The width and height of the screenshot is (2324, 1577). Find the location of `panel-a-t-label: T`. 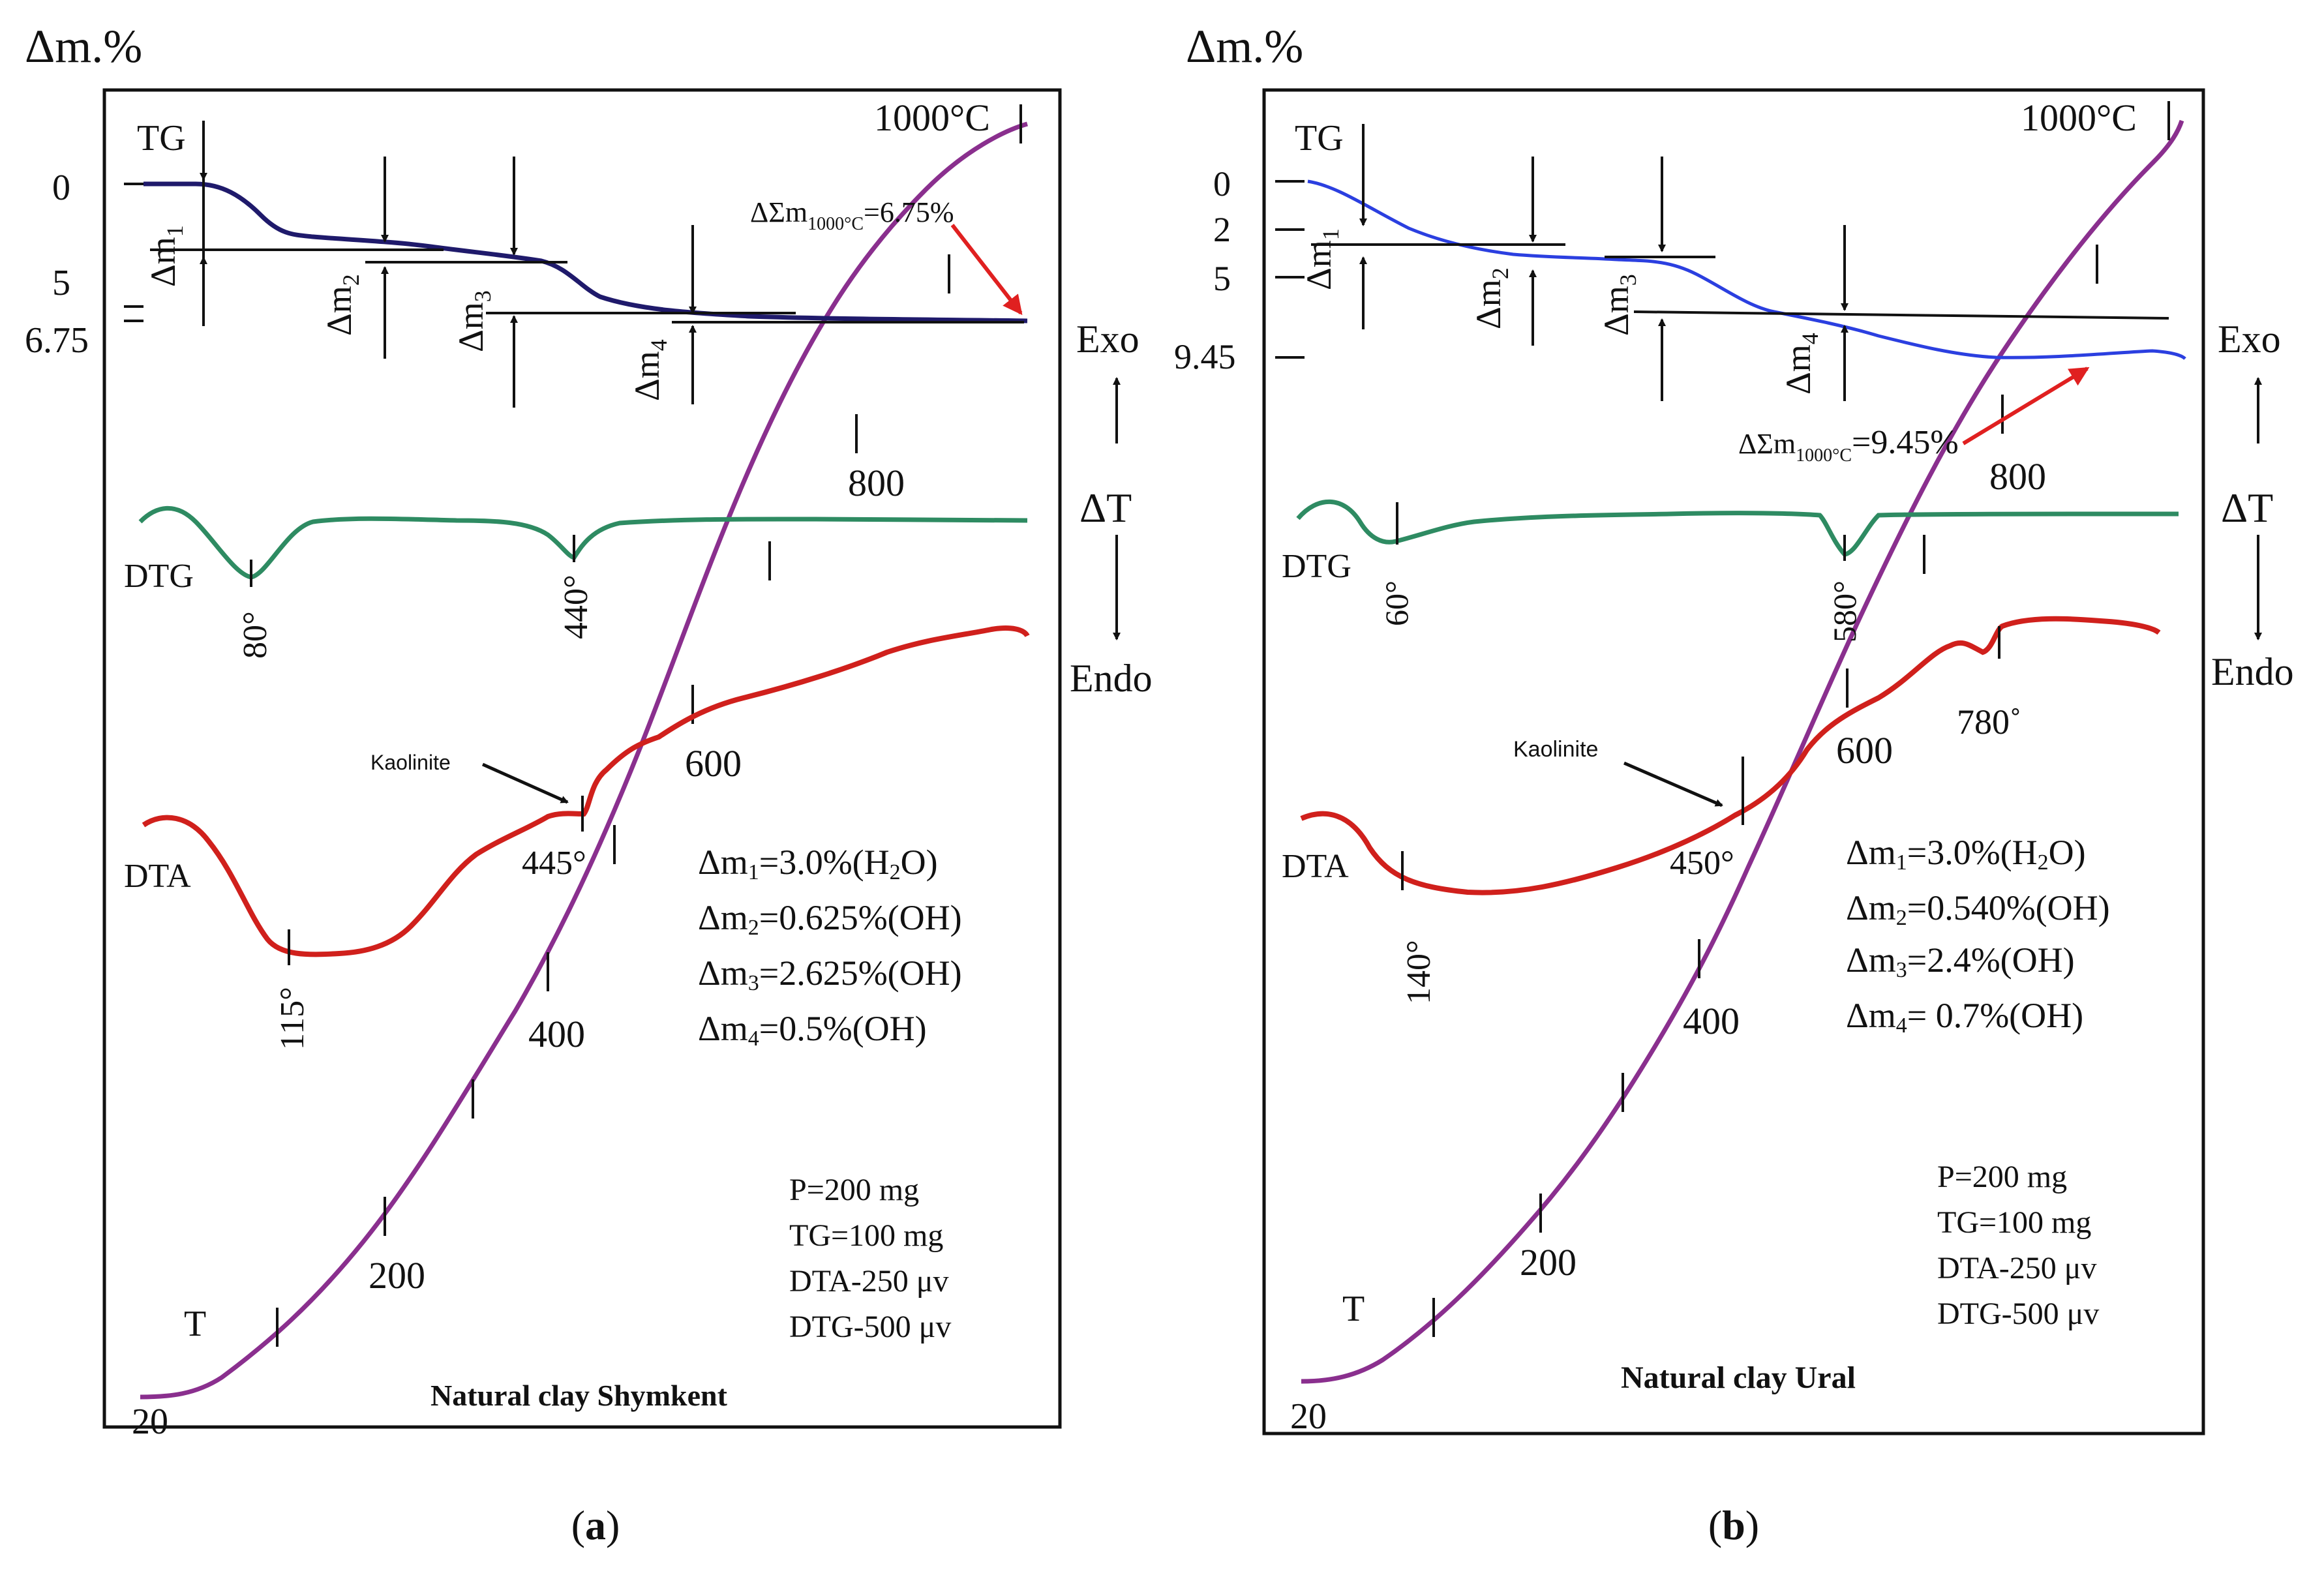

panel-a-t-label: T is located at coordinates (195, 1324).